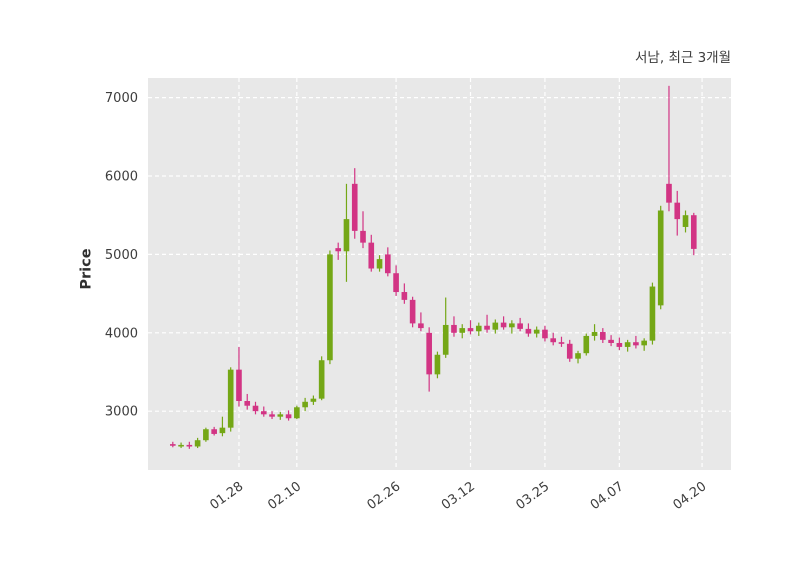 This screenshot has width=800, height=575. I want to click on y-tick-label: 3000, so click(121, 412).